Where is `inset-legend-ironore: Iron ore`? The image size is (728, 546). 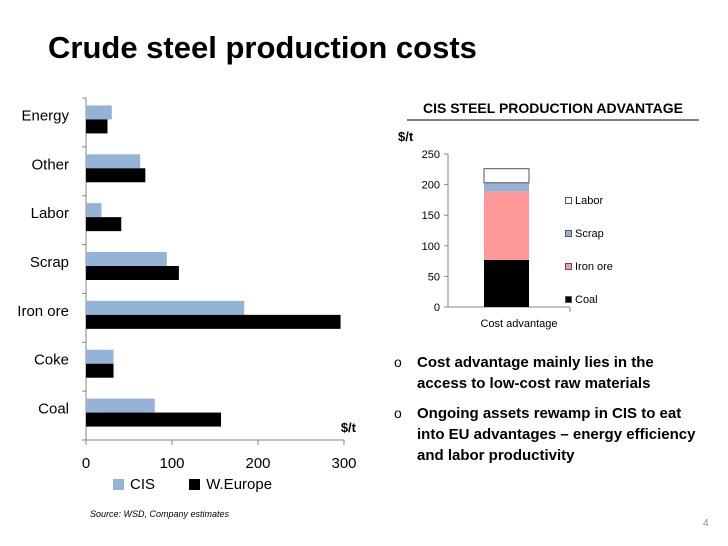 inset-legend-ironore: Iron ore is located at coordinates (589, 266).